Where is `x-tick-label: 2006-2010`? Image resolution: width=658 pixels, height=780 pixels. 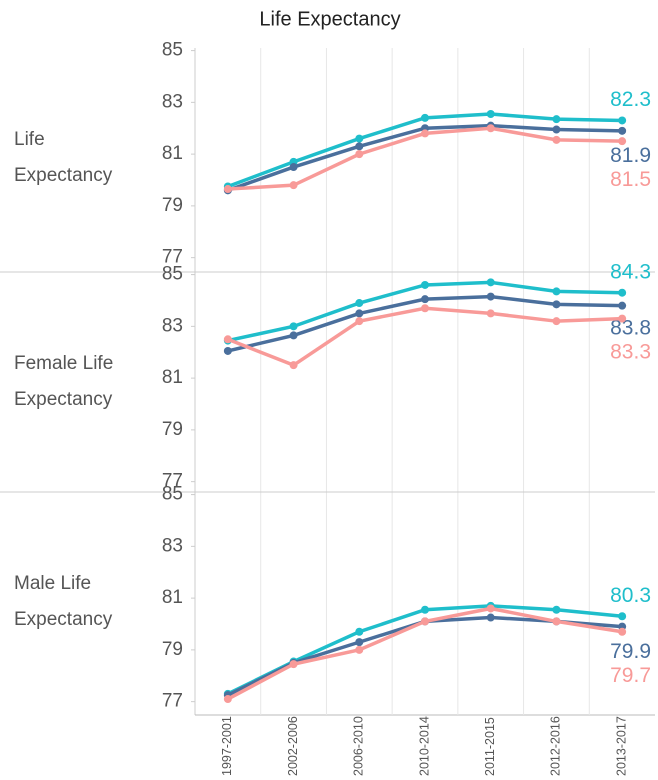
x-tick-label: 2006-2010 is located at coordinates (359, 746).